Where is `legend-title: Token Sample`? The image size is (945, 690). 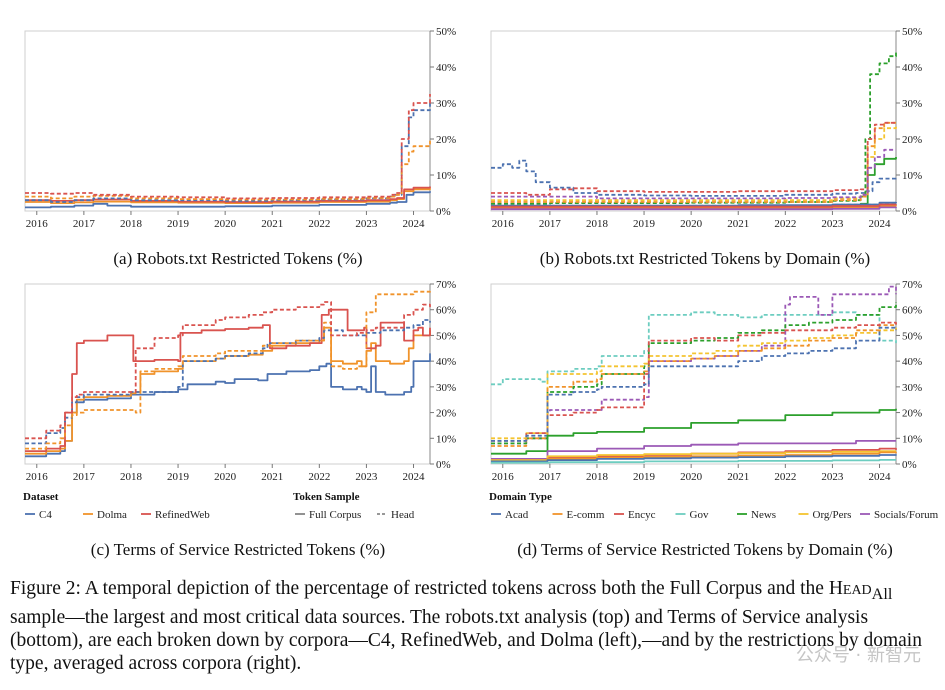 legend-title: Token Sample is located at coordinates (326, 497).